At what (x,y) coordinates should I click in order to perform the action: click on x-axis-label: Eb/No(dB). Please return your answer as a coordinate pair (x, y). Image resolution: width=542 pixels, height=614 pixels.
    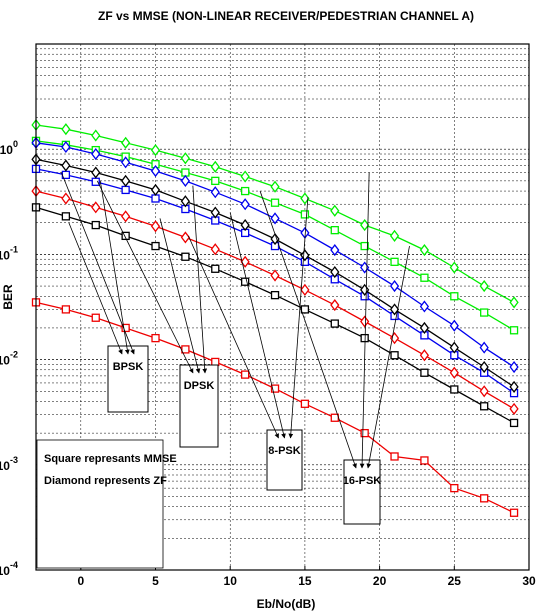
    Looking at the image, I should click on (286, 604).